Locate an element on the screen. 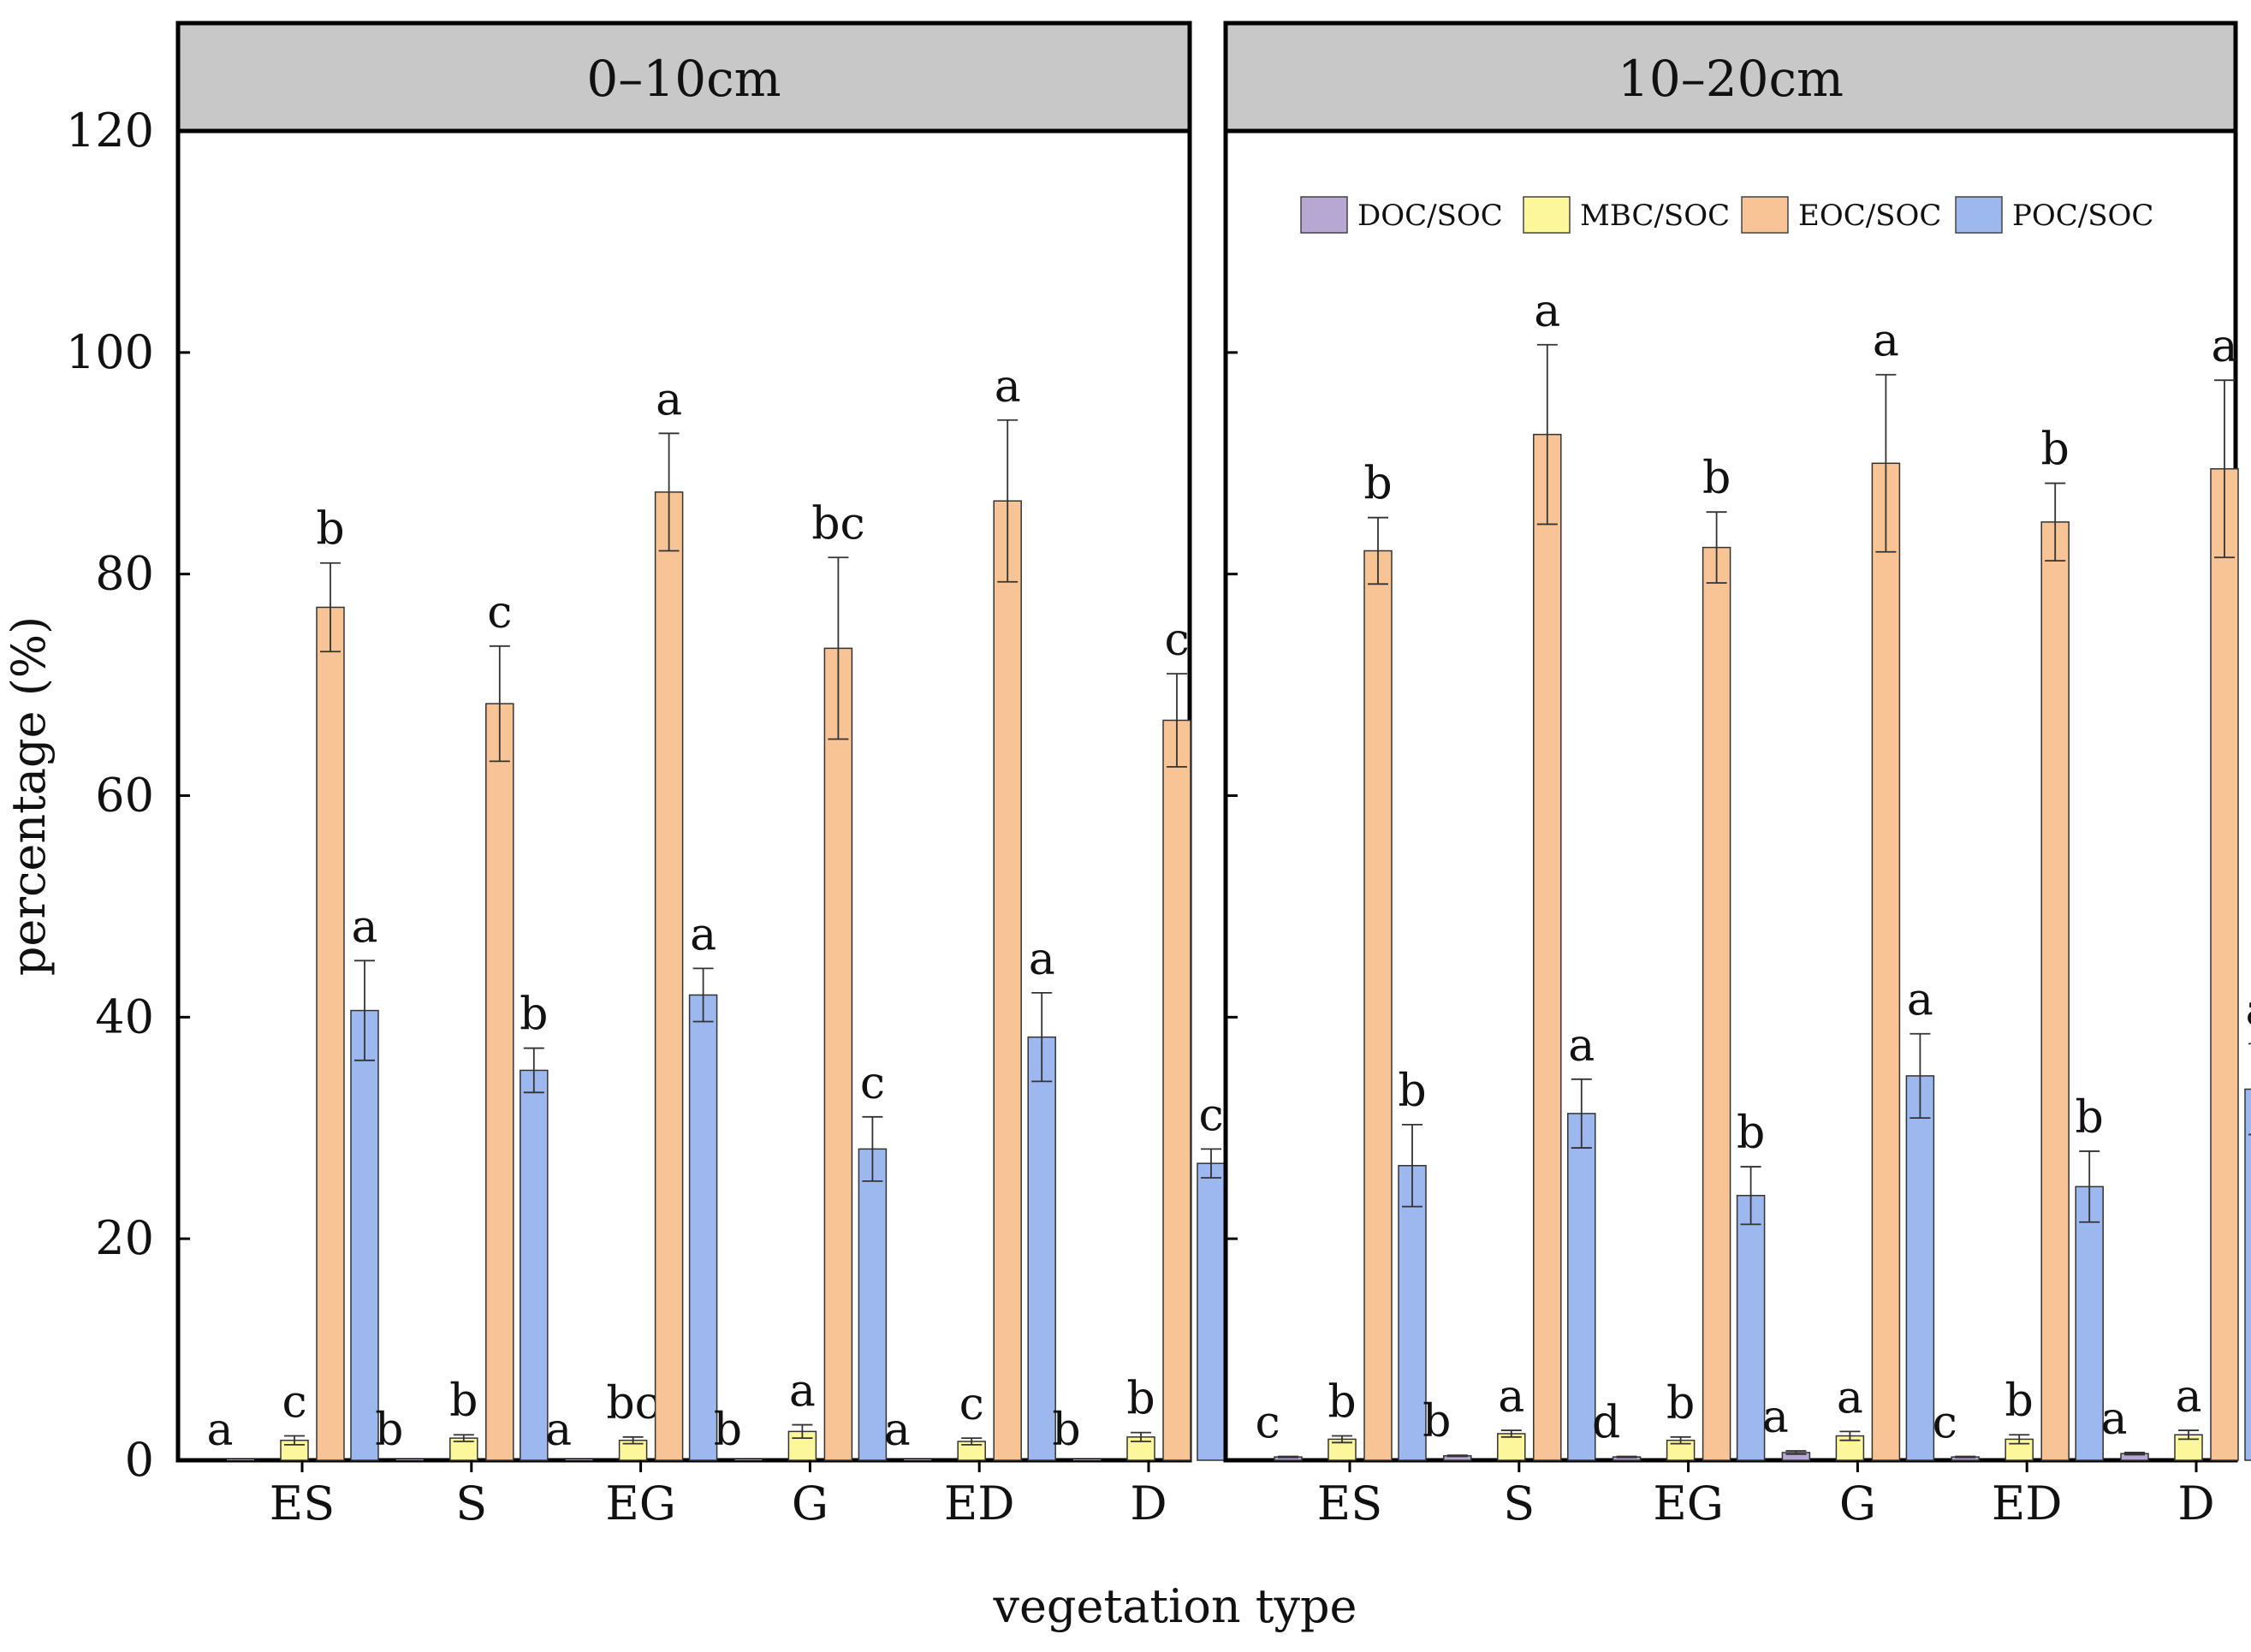 The width and height of the screenshot is (2251, 1652). y-tick-label: 100 is located at coordinates (110, 352).